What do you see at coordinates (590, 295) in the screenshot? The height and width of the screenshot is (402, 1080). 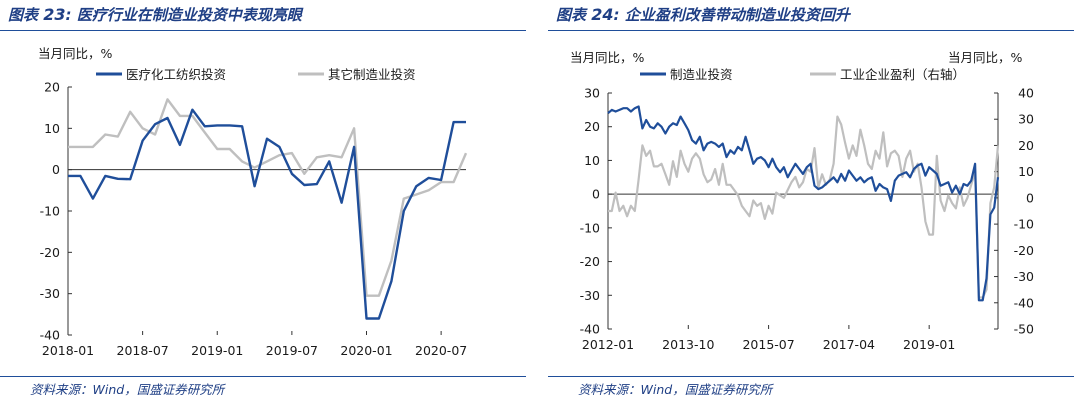 I see `y-tick-label-left: -30` at bounding box center [590, 295].